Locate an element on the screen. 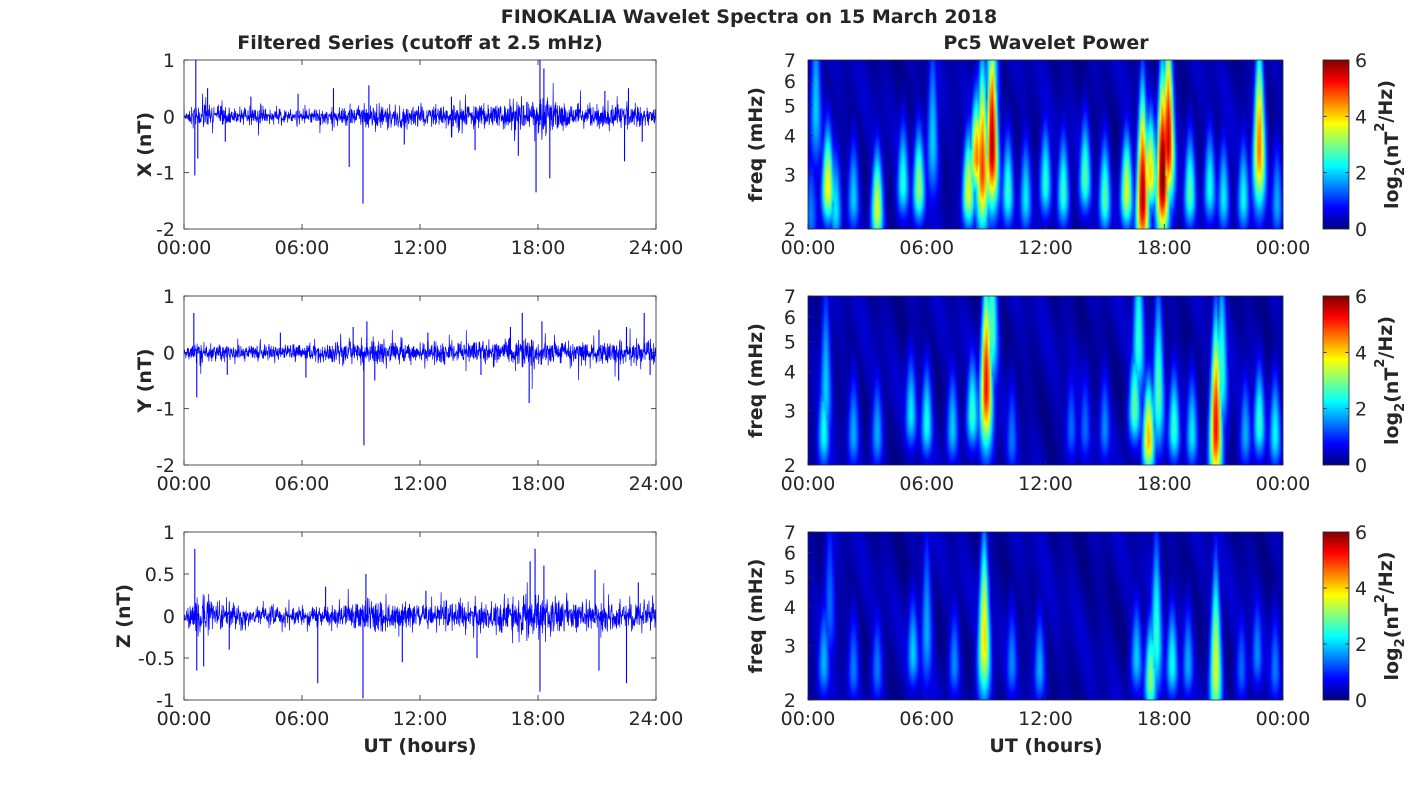  series-panel-x: 00:00 06:00 12:00 18:00 24:00 -2 -1 0 1 X (nT) is located at coordinates (408, 154).